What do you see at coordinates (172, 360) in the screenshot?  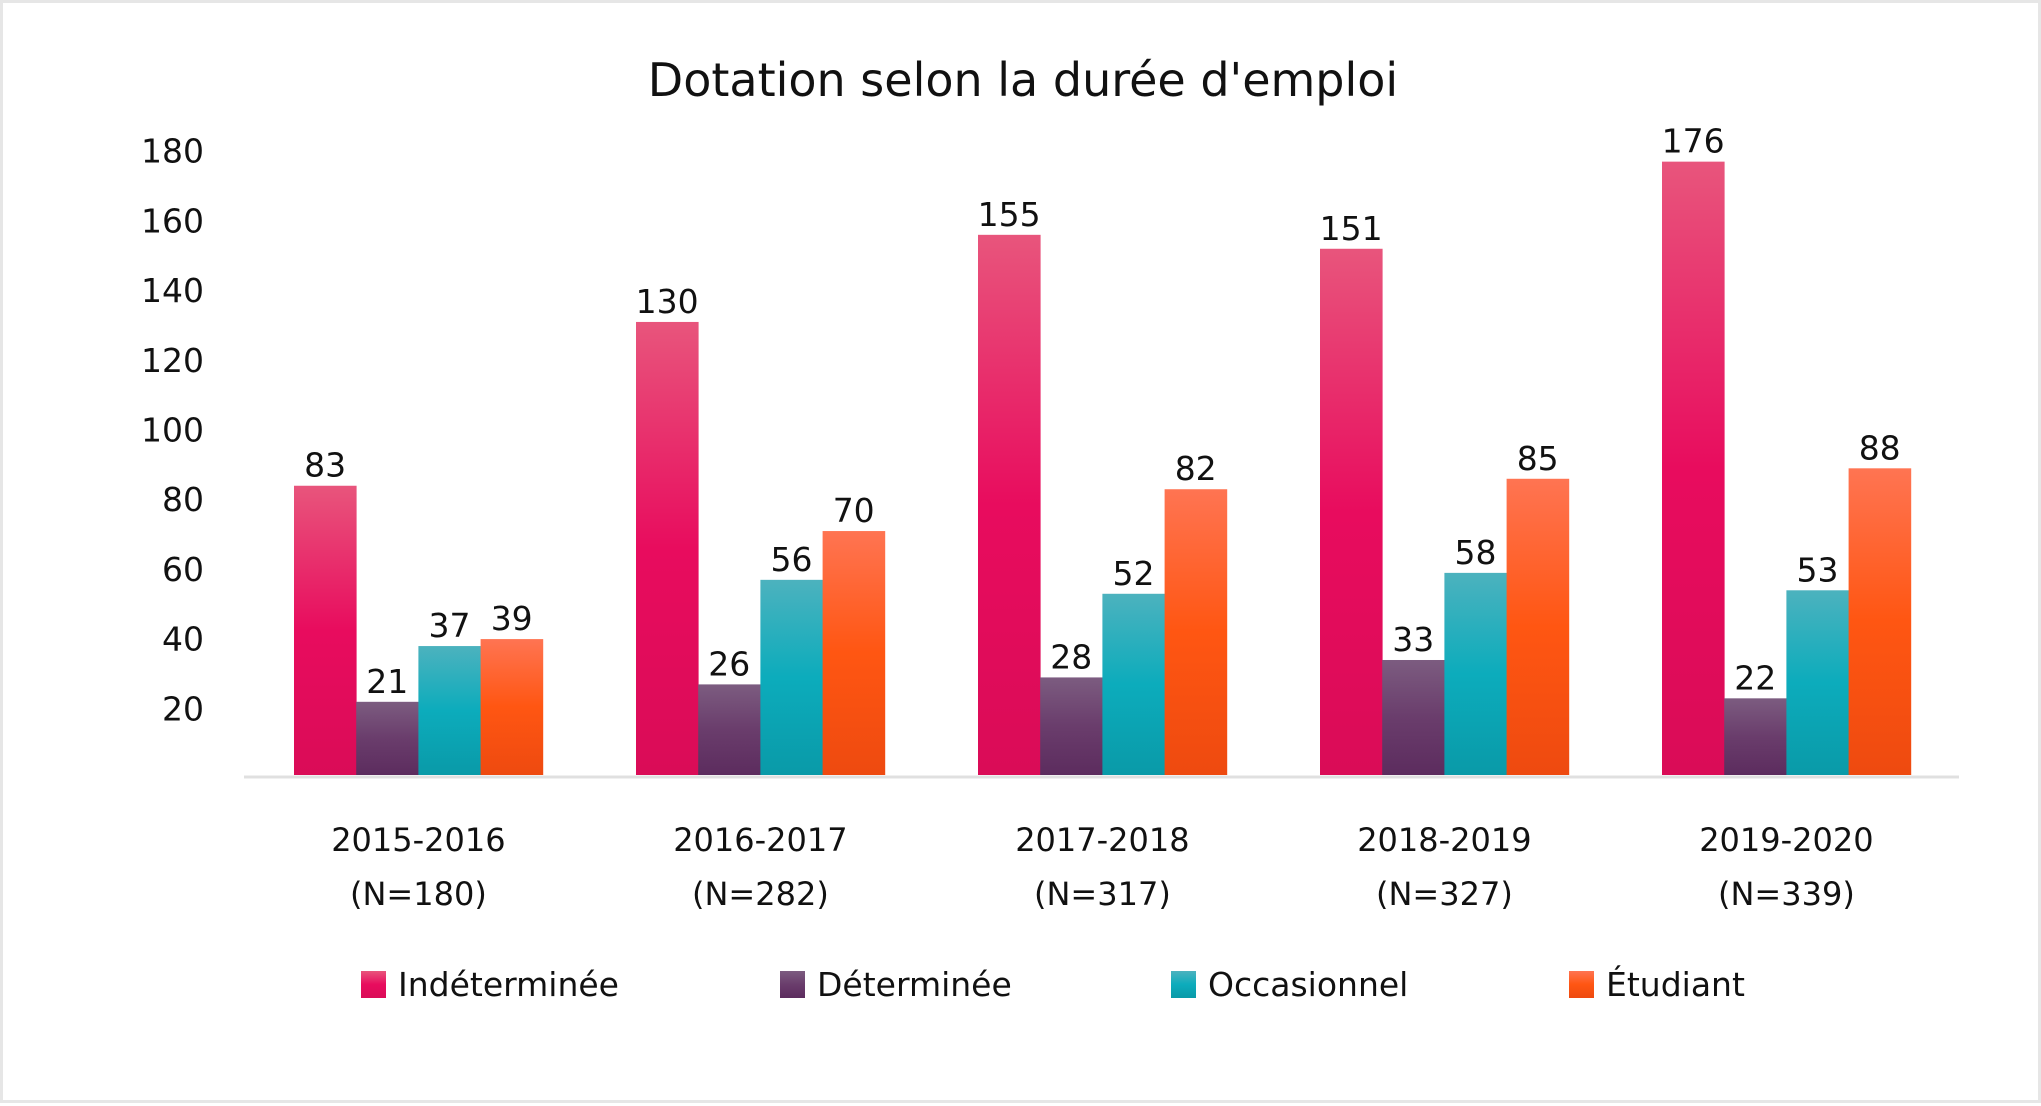 I see `y-tick-label: 120` at bounding box center [172, 360].